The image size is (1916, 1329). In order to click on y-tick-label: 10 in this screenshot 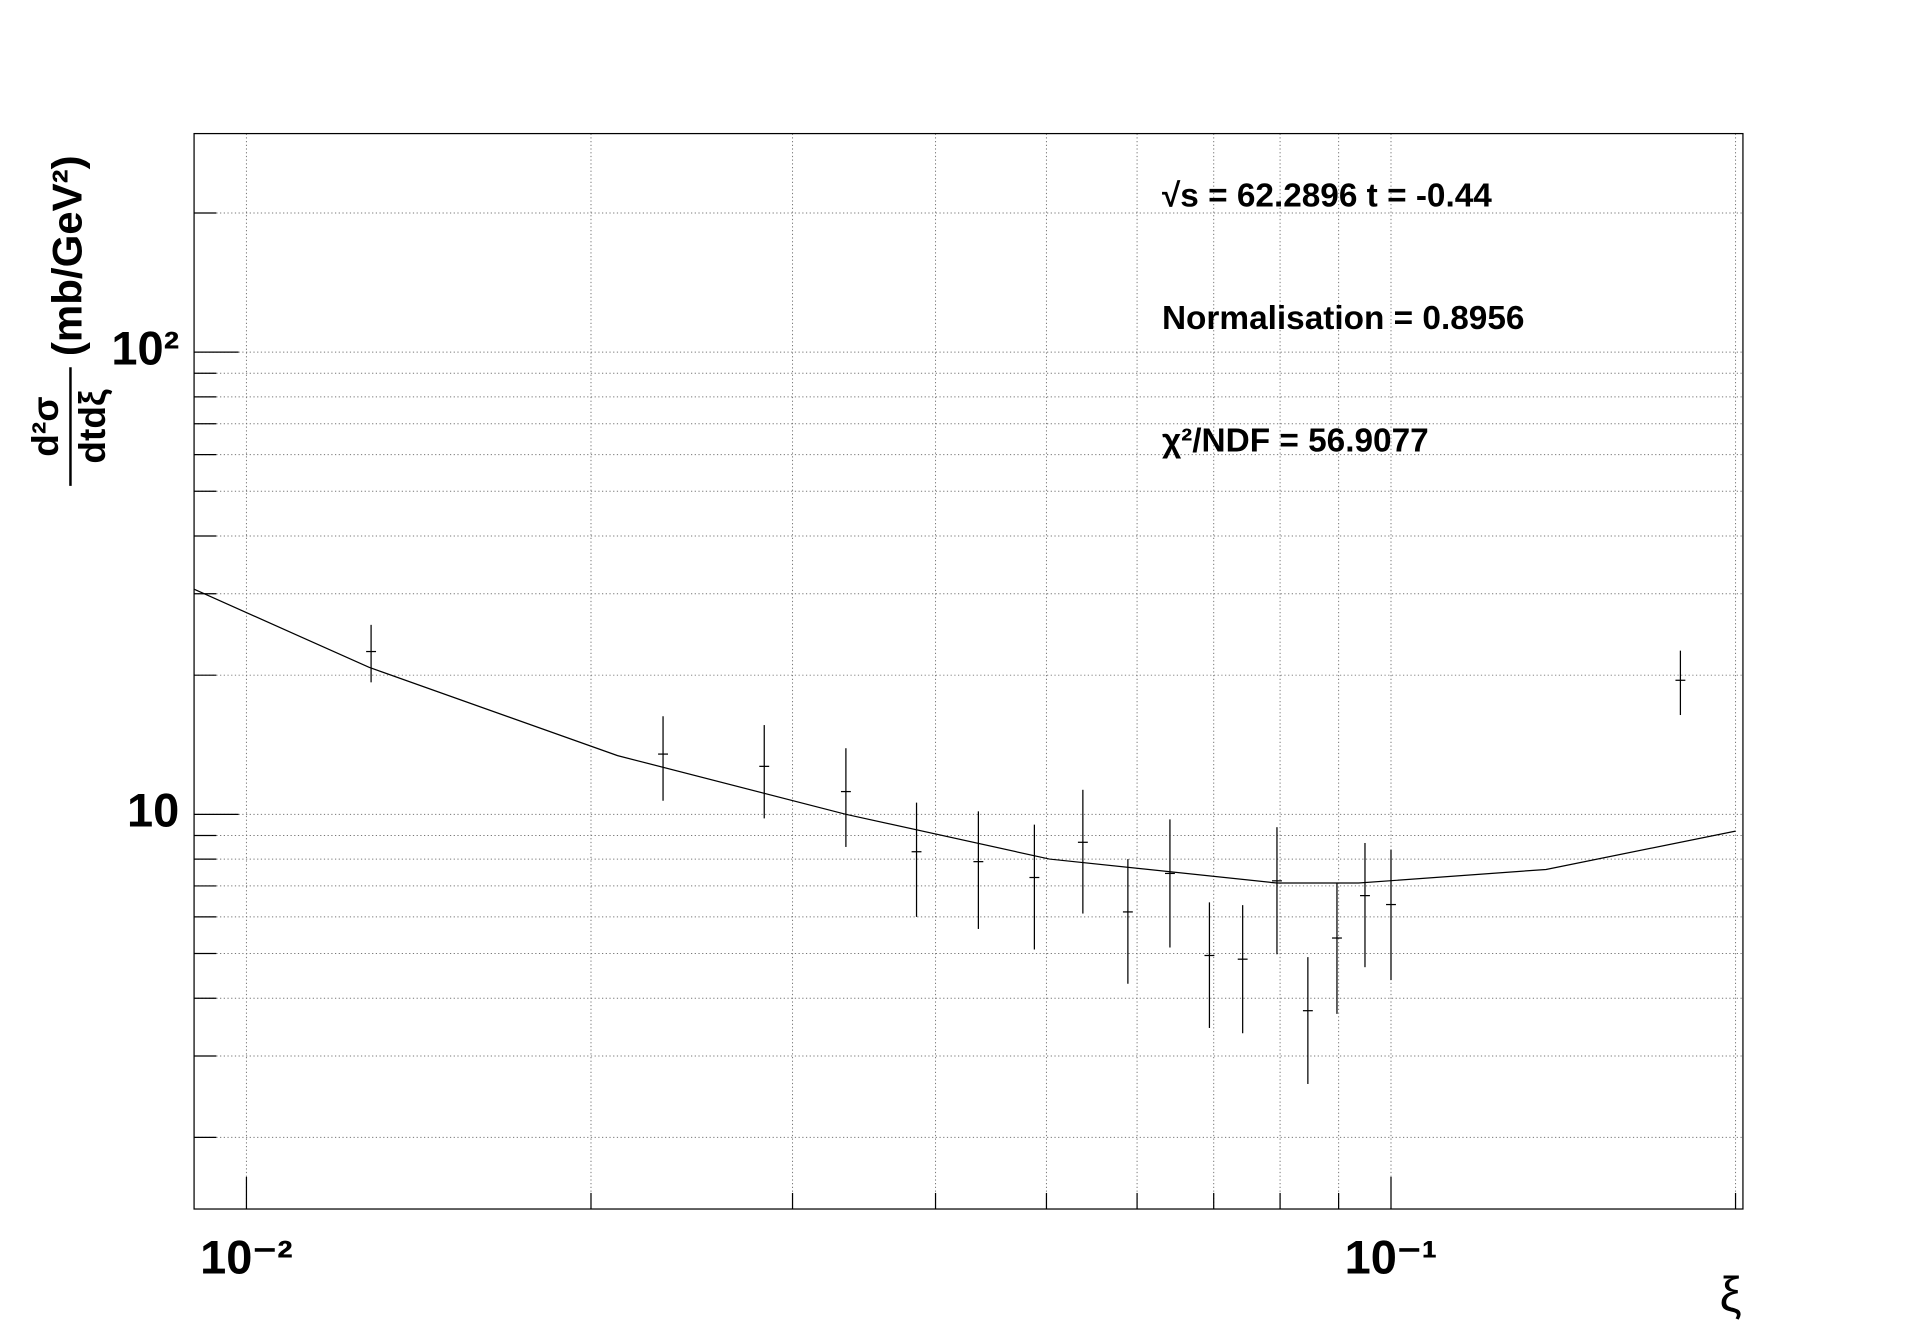, I will do `click(153, 810)`.